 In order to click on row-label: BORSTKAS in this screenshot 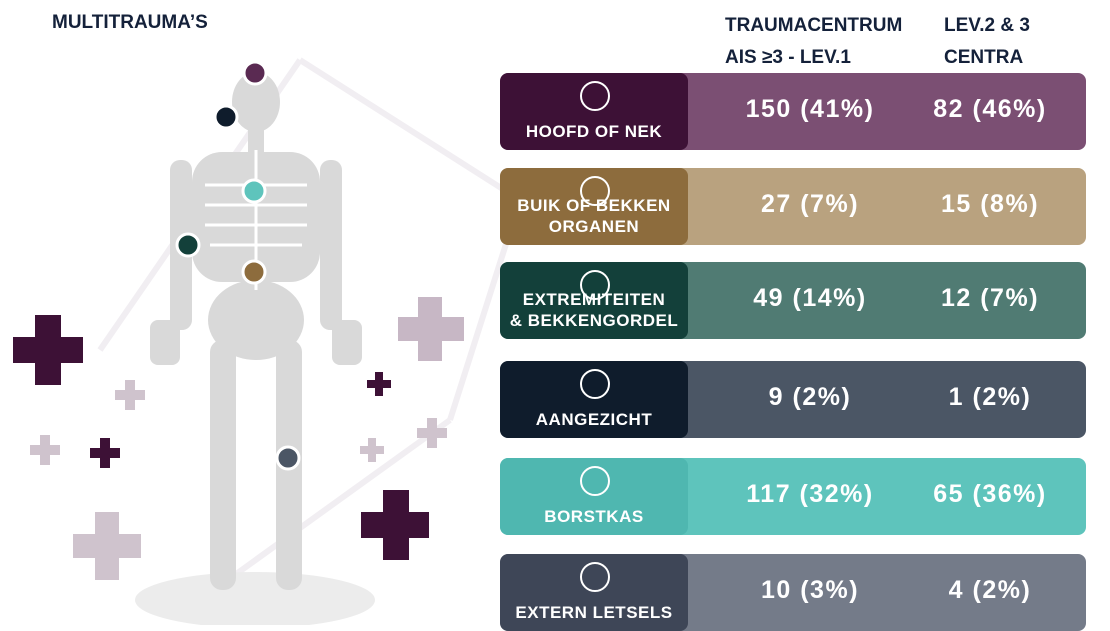, I will do `click(594, 496)`.